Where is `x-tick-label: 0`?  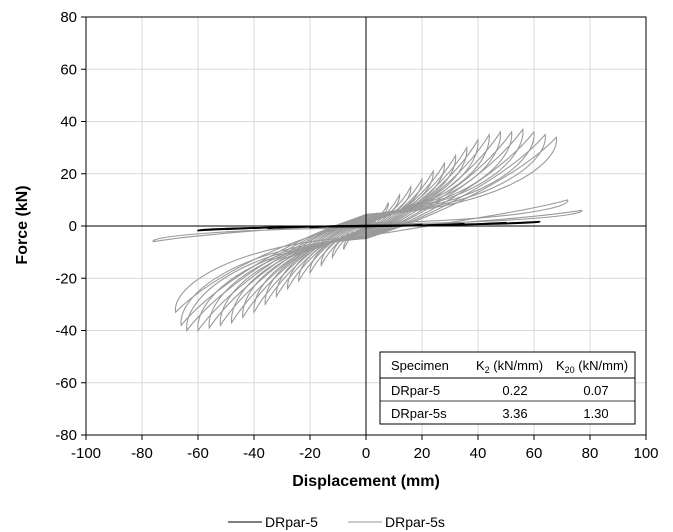
x-tick-label: 0 is located at coordinates (366, 453).